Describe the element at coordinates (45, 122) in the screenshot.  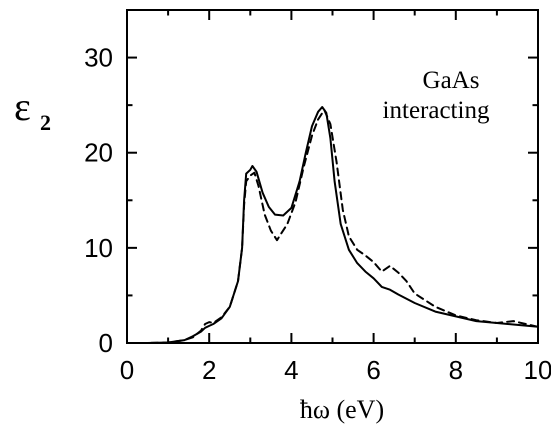
I see `y-axis-label-subscript: 2` at that location.